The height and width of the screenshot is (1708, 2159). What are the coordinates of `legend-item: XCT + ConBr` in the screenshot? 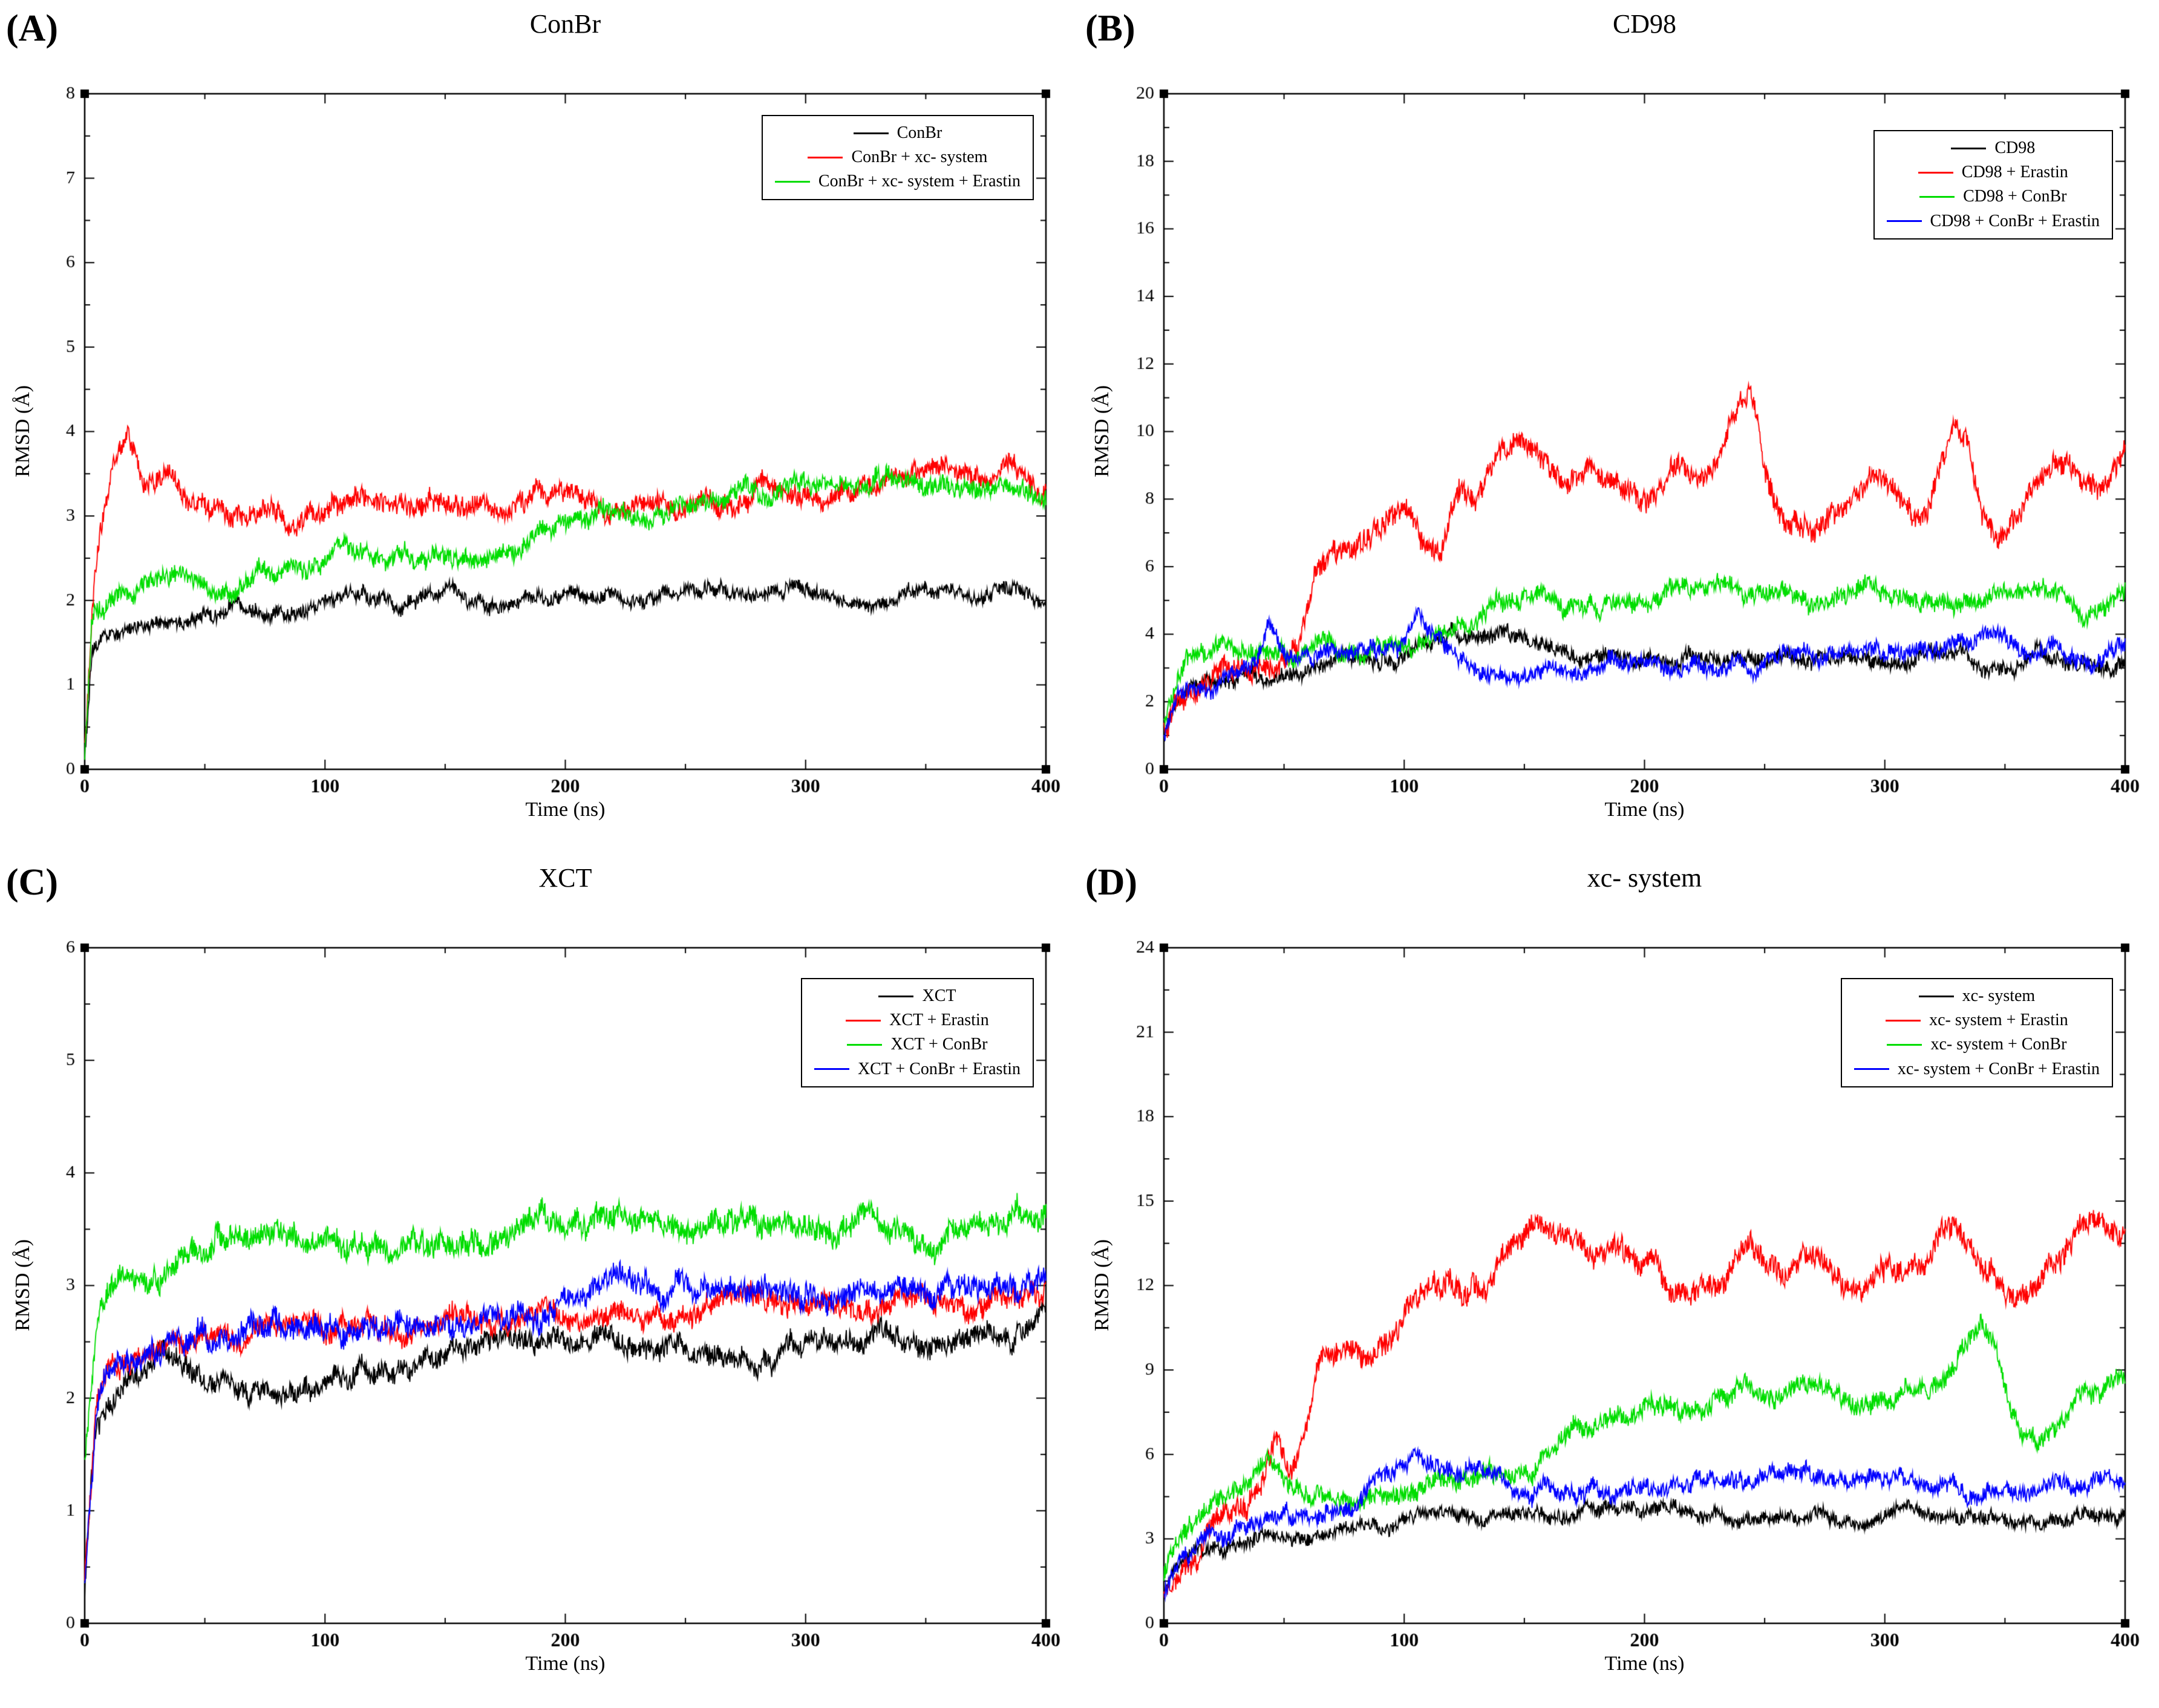 It's located at (918, 1044).